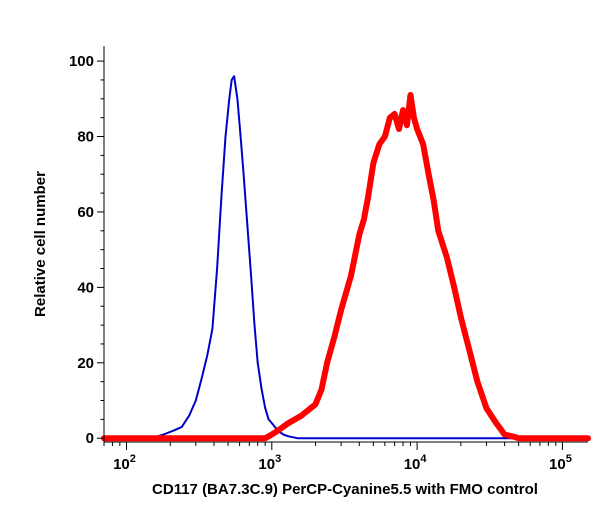  Describe the element at coordinates (269, 463) in the screenshot. I see `x-tick-label: 10³` at that location.